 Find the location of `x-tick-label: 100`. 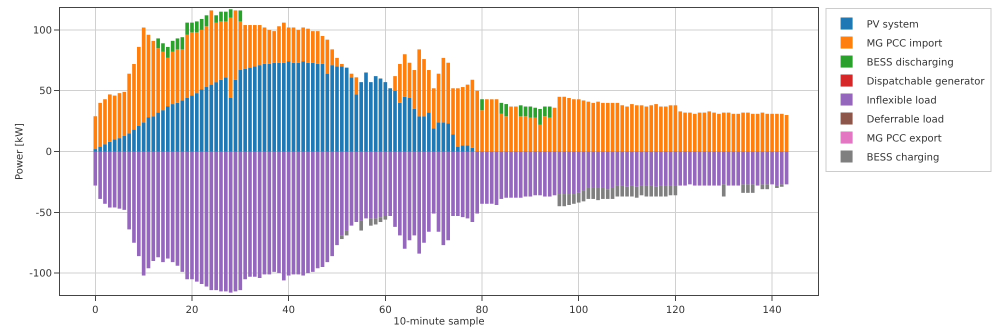

x-tick-label: 100 is located at coordinates (578, 310).